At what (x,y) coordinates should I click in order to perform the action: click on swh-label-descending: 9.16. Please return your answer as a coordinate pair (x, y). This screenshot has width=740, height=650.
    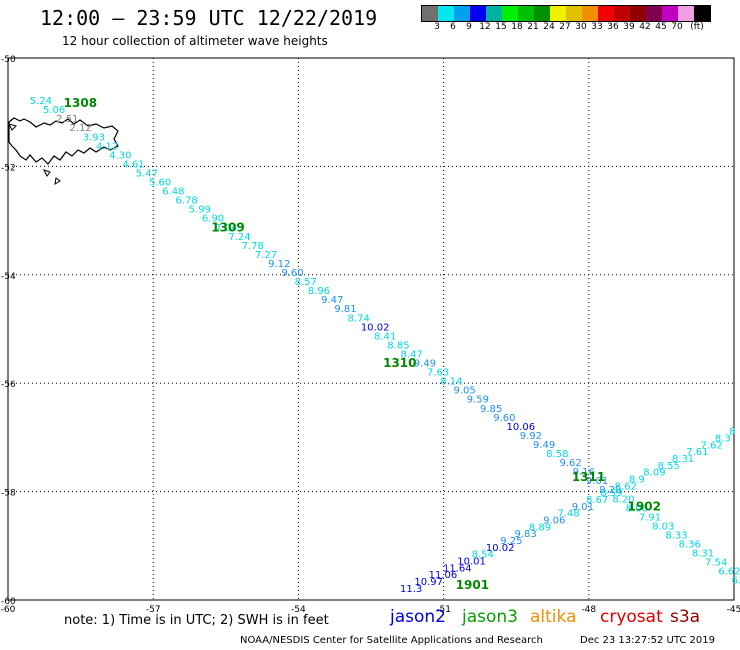
    Looking at the image, I should click on (584, 472).